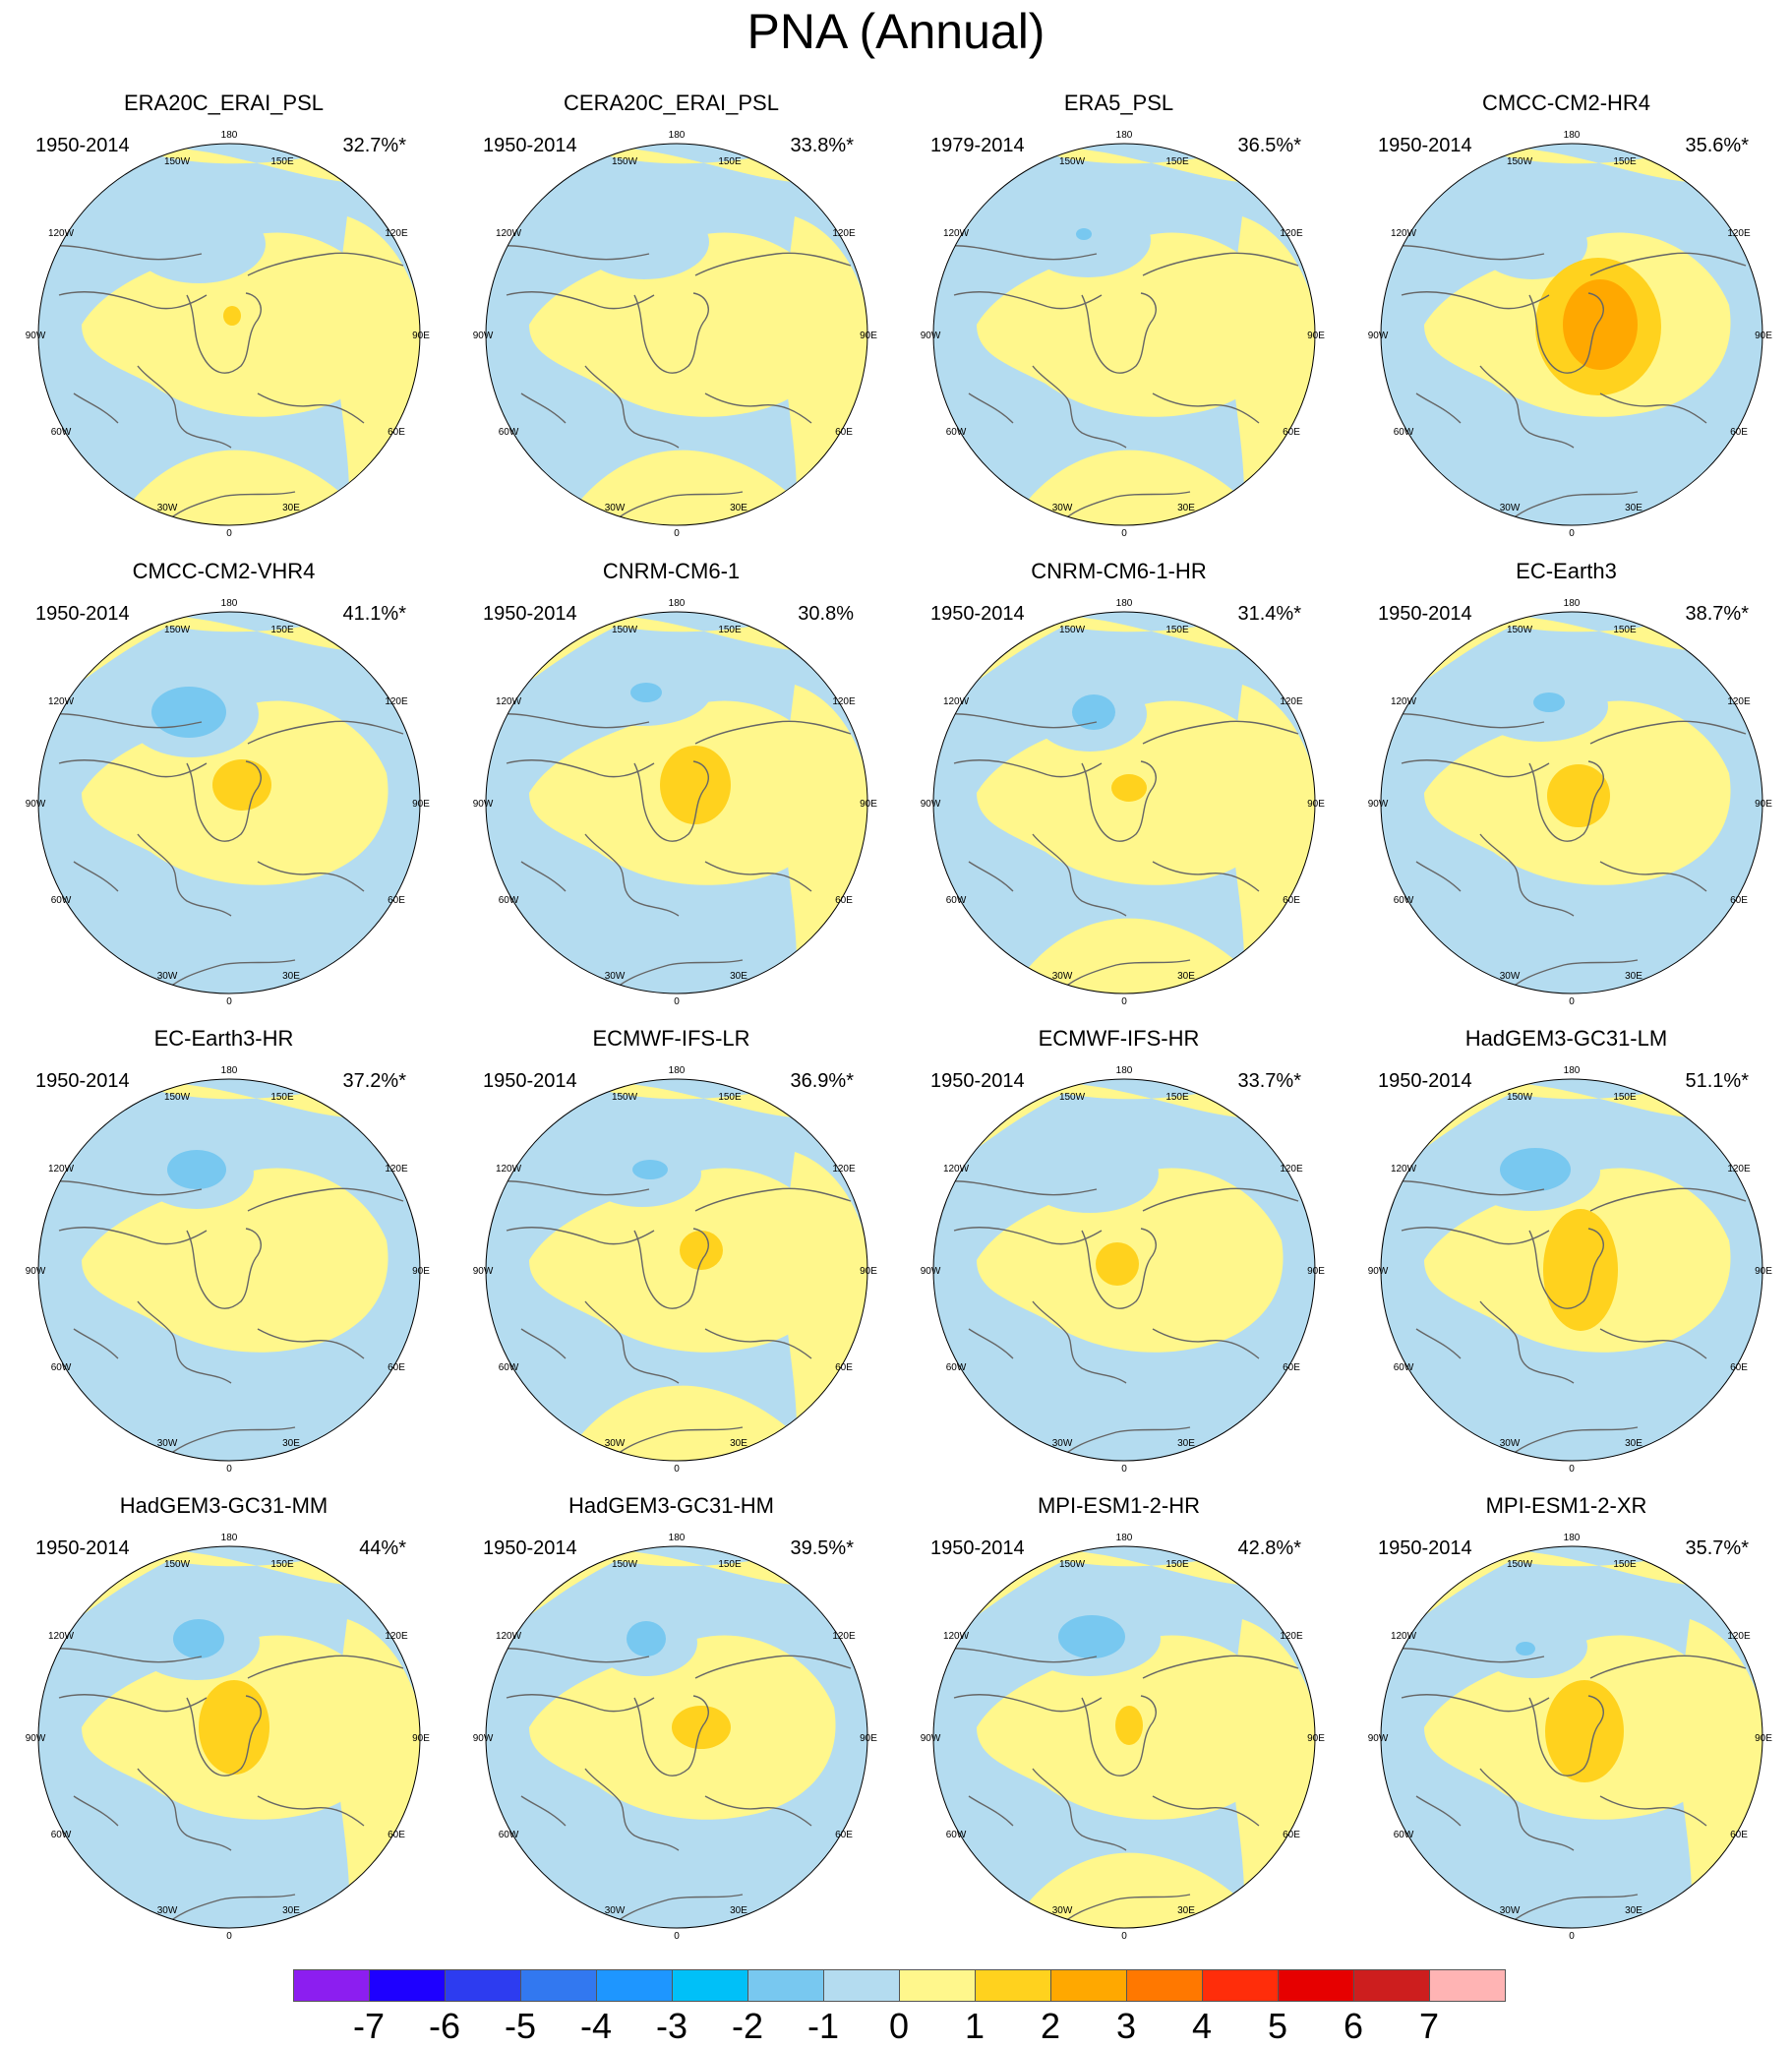 The width and height of the screenshot is (1792, 2048). I want to click on panel-variance-pct: 51.1%*, so click(1717, 1081).